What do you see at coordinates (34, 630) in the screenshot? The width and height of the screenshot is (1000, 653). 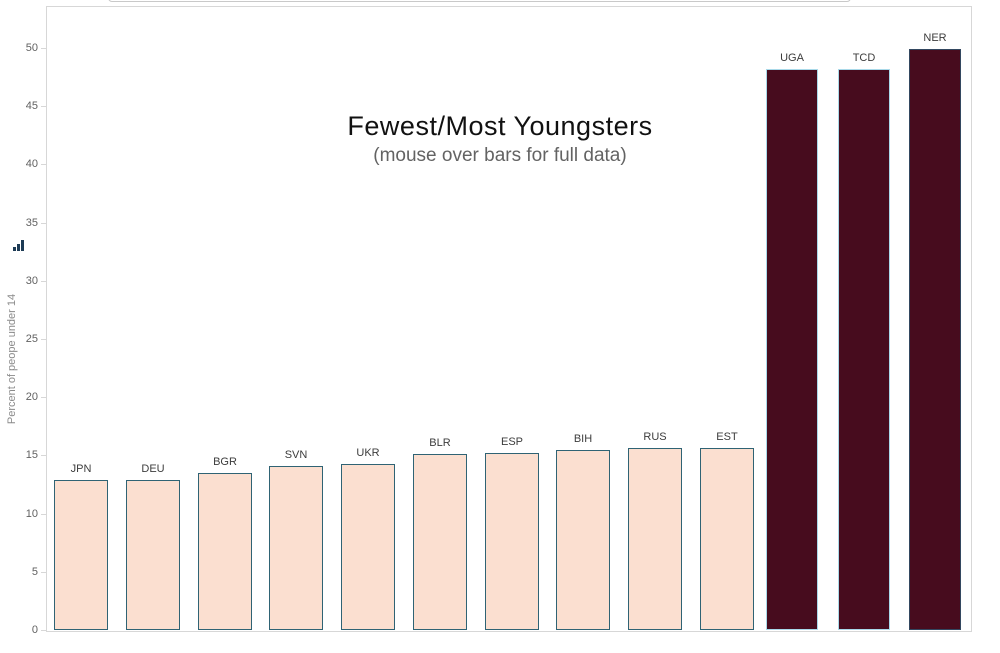 I see `y-tick-label-0: 0` at bounding box center [34, 630].